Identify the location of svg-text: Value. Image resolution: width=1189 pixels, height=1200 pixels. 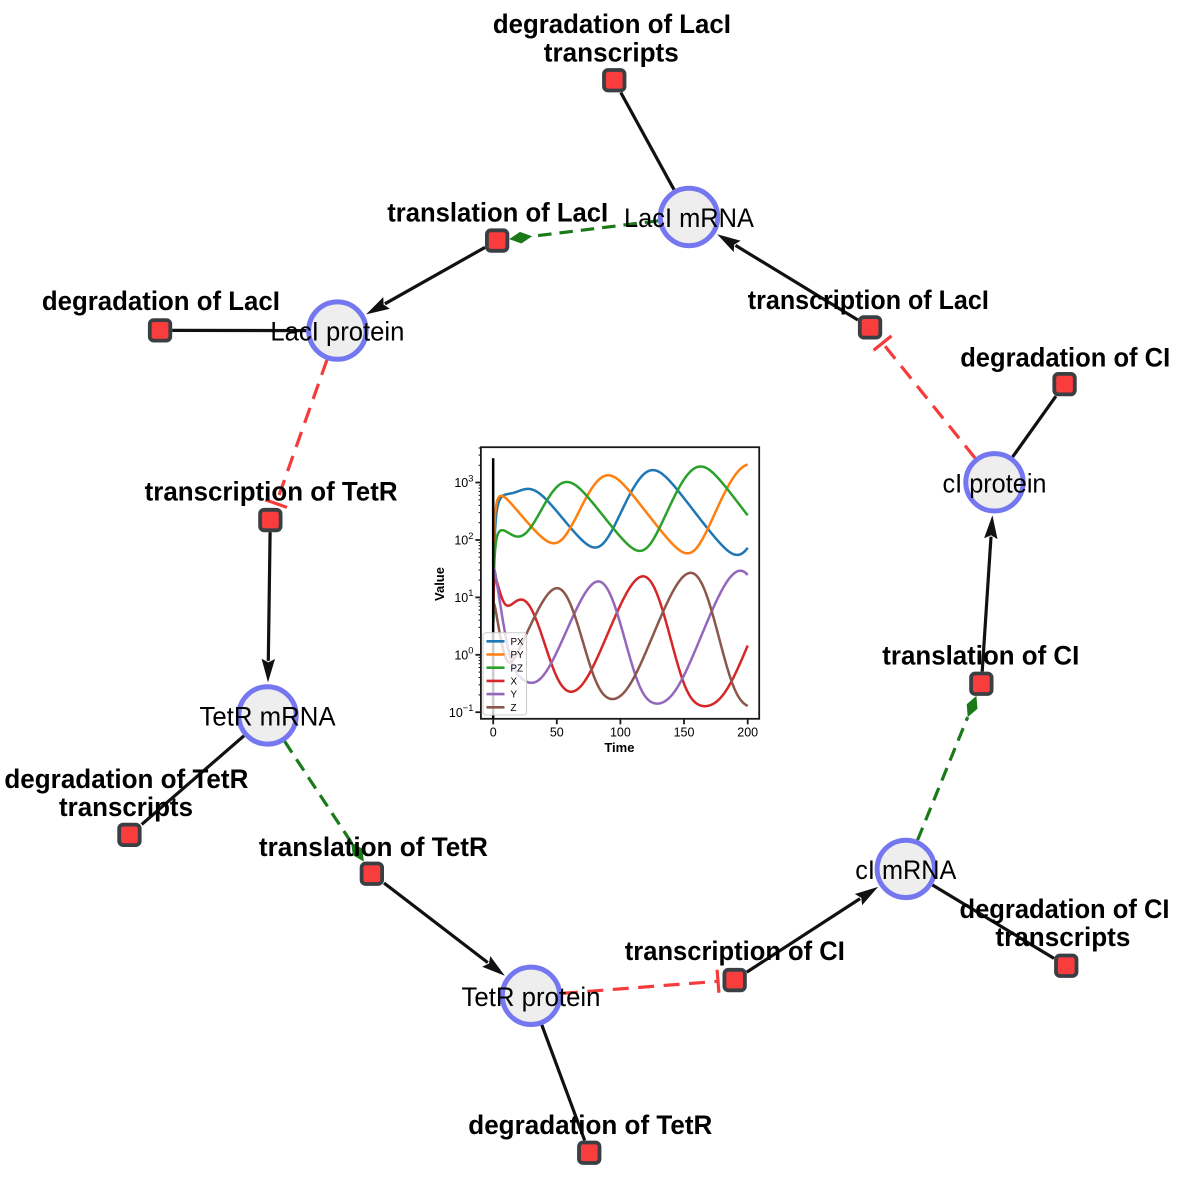
(439, 584).